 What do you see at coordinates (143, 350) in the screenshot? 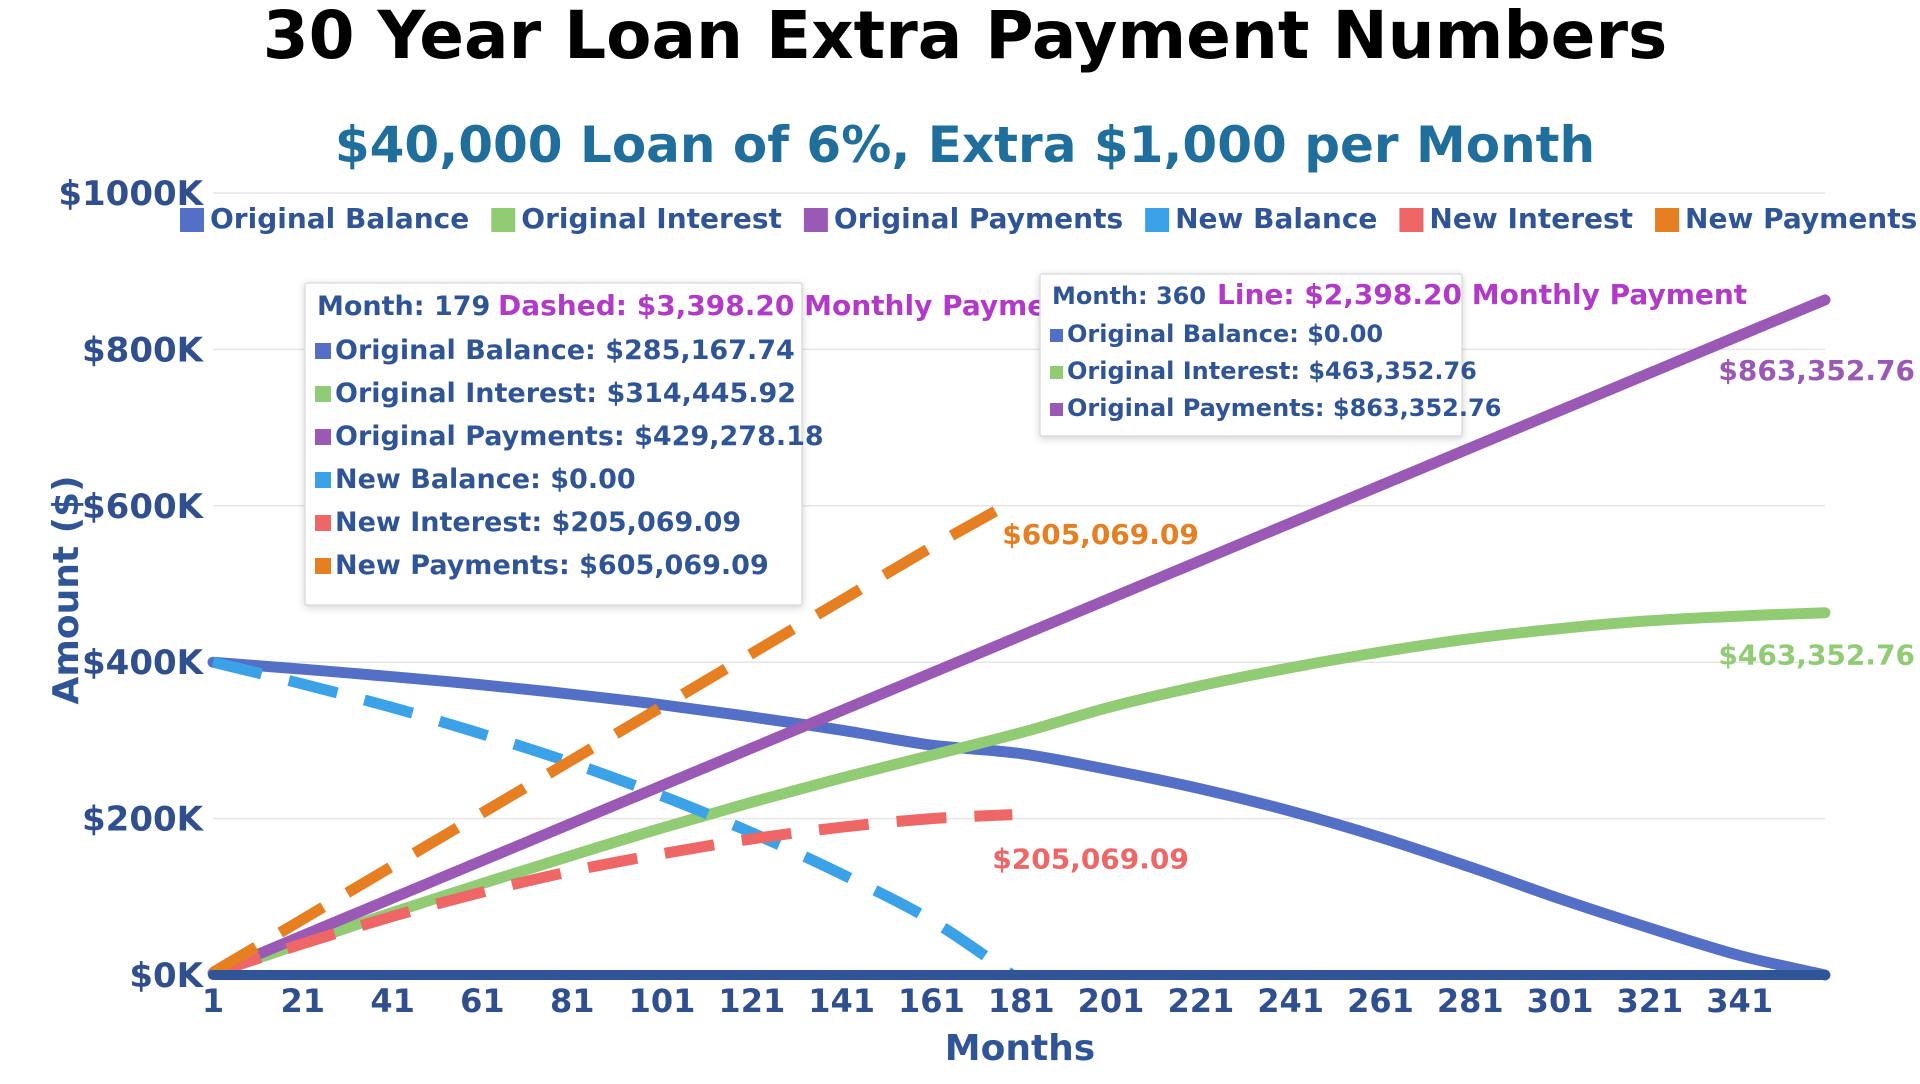
I see `y-tick-label: $800K` at bounding box center [143, 350].